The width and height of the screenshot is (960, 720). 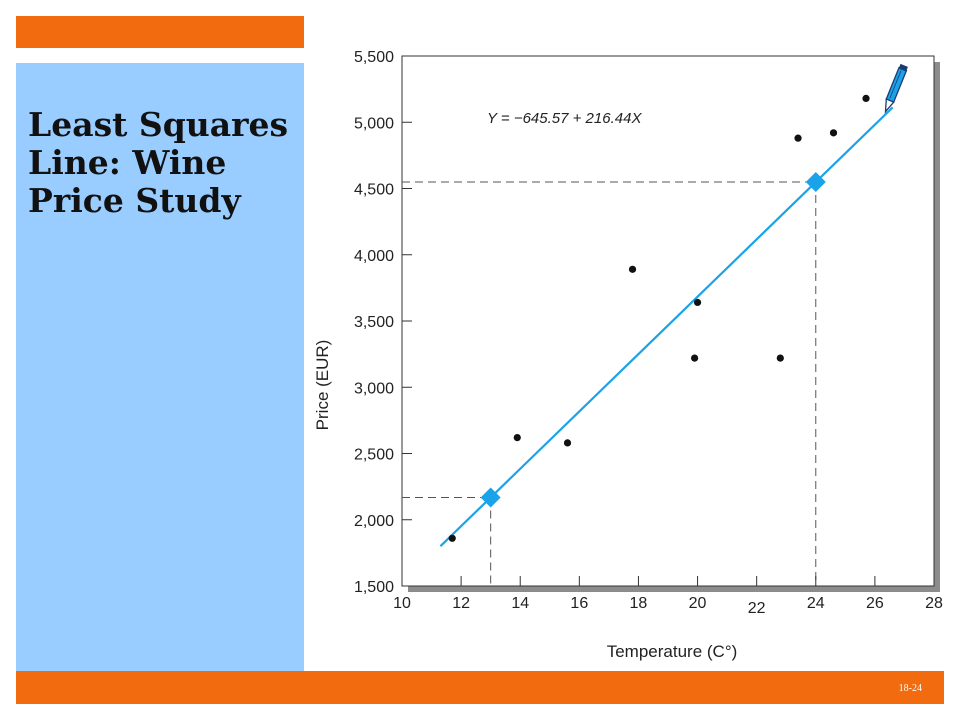 What do you see at coordinates (374, 322) in the screenshot?
I see `y-tick-label: 3,500` at bounding box center [374, 322].